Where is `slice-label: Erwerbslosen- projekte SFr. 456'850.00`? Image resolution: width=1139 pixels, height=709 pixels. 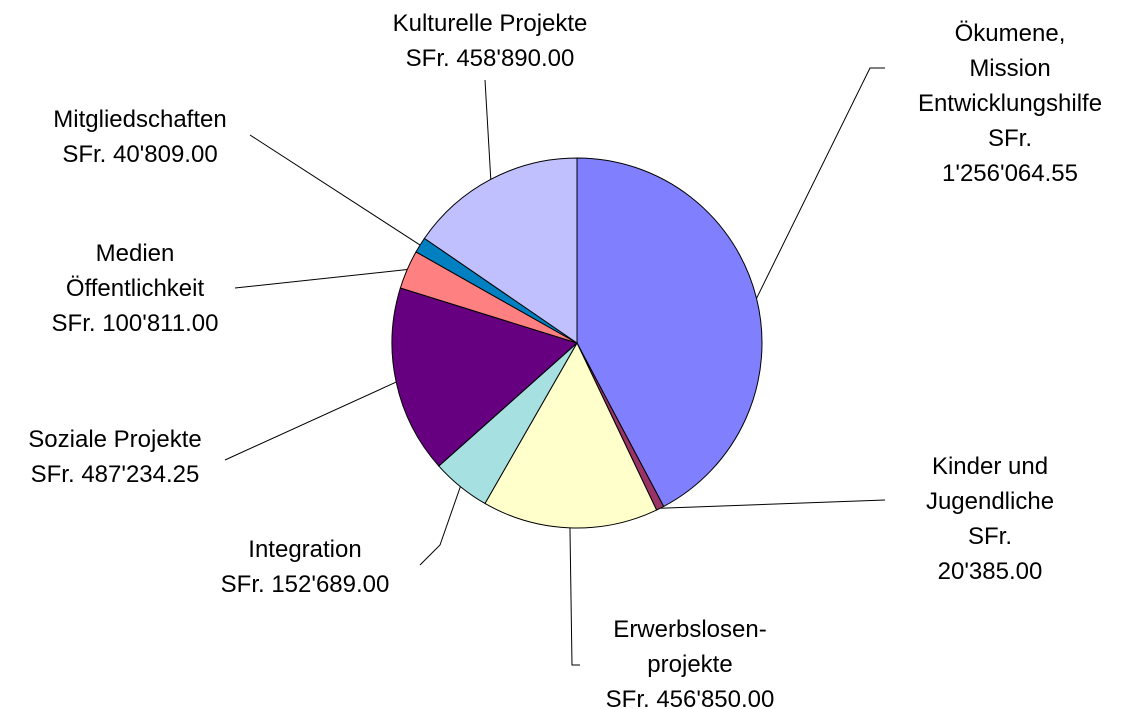 slice-label: Erwerbslosen- projekte SFr. 456'850.00 is located at coordinates (690, 660).